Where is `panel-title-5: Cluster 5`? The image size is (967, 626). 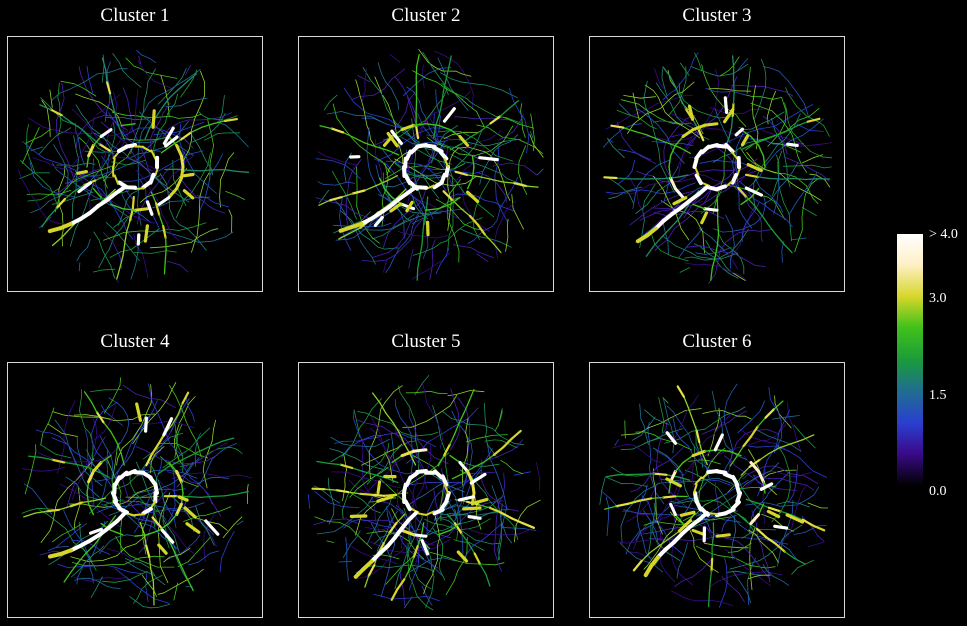 panel-title-5: Cluster 5 is located at coordinates (426, 341).